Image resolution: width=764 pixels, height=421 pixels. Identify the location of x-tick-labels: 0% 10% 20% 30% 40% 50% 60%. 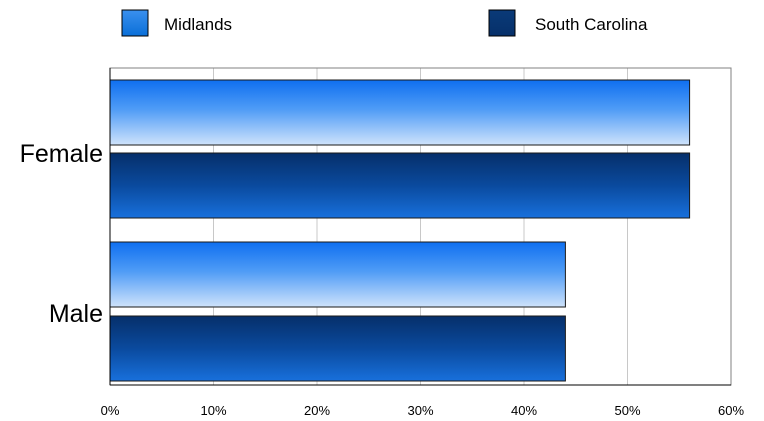
(423, 410).